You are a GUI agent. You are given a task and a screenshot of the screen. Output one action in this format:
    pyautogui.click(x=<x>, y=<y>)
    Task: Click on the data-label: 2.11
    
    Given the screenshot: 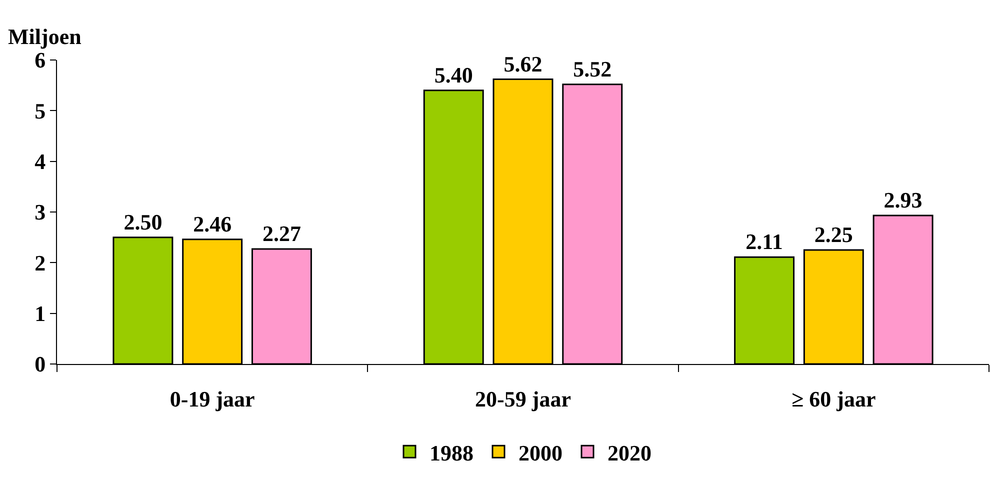 What is the action you would take?
    pyautogui.click(x=764, y=241)
    